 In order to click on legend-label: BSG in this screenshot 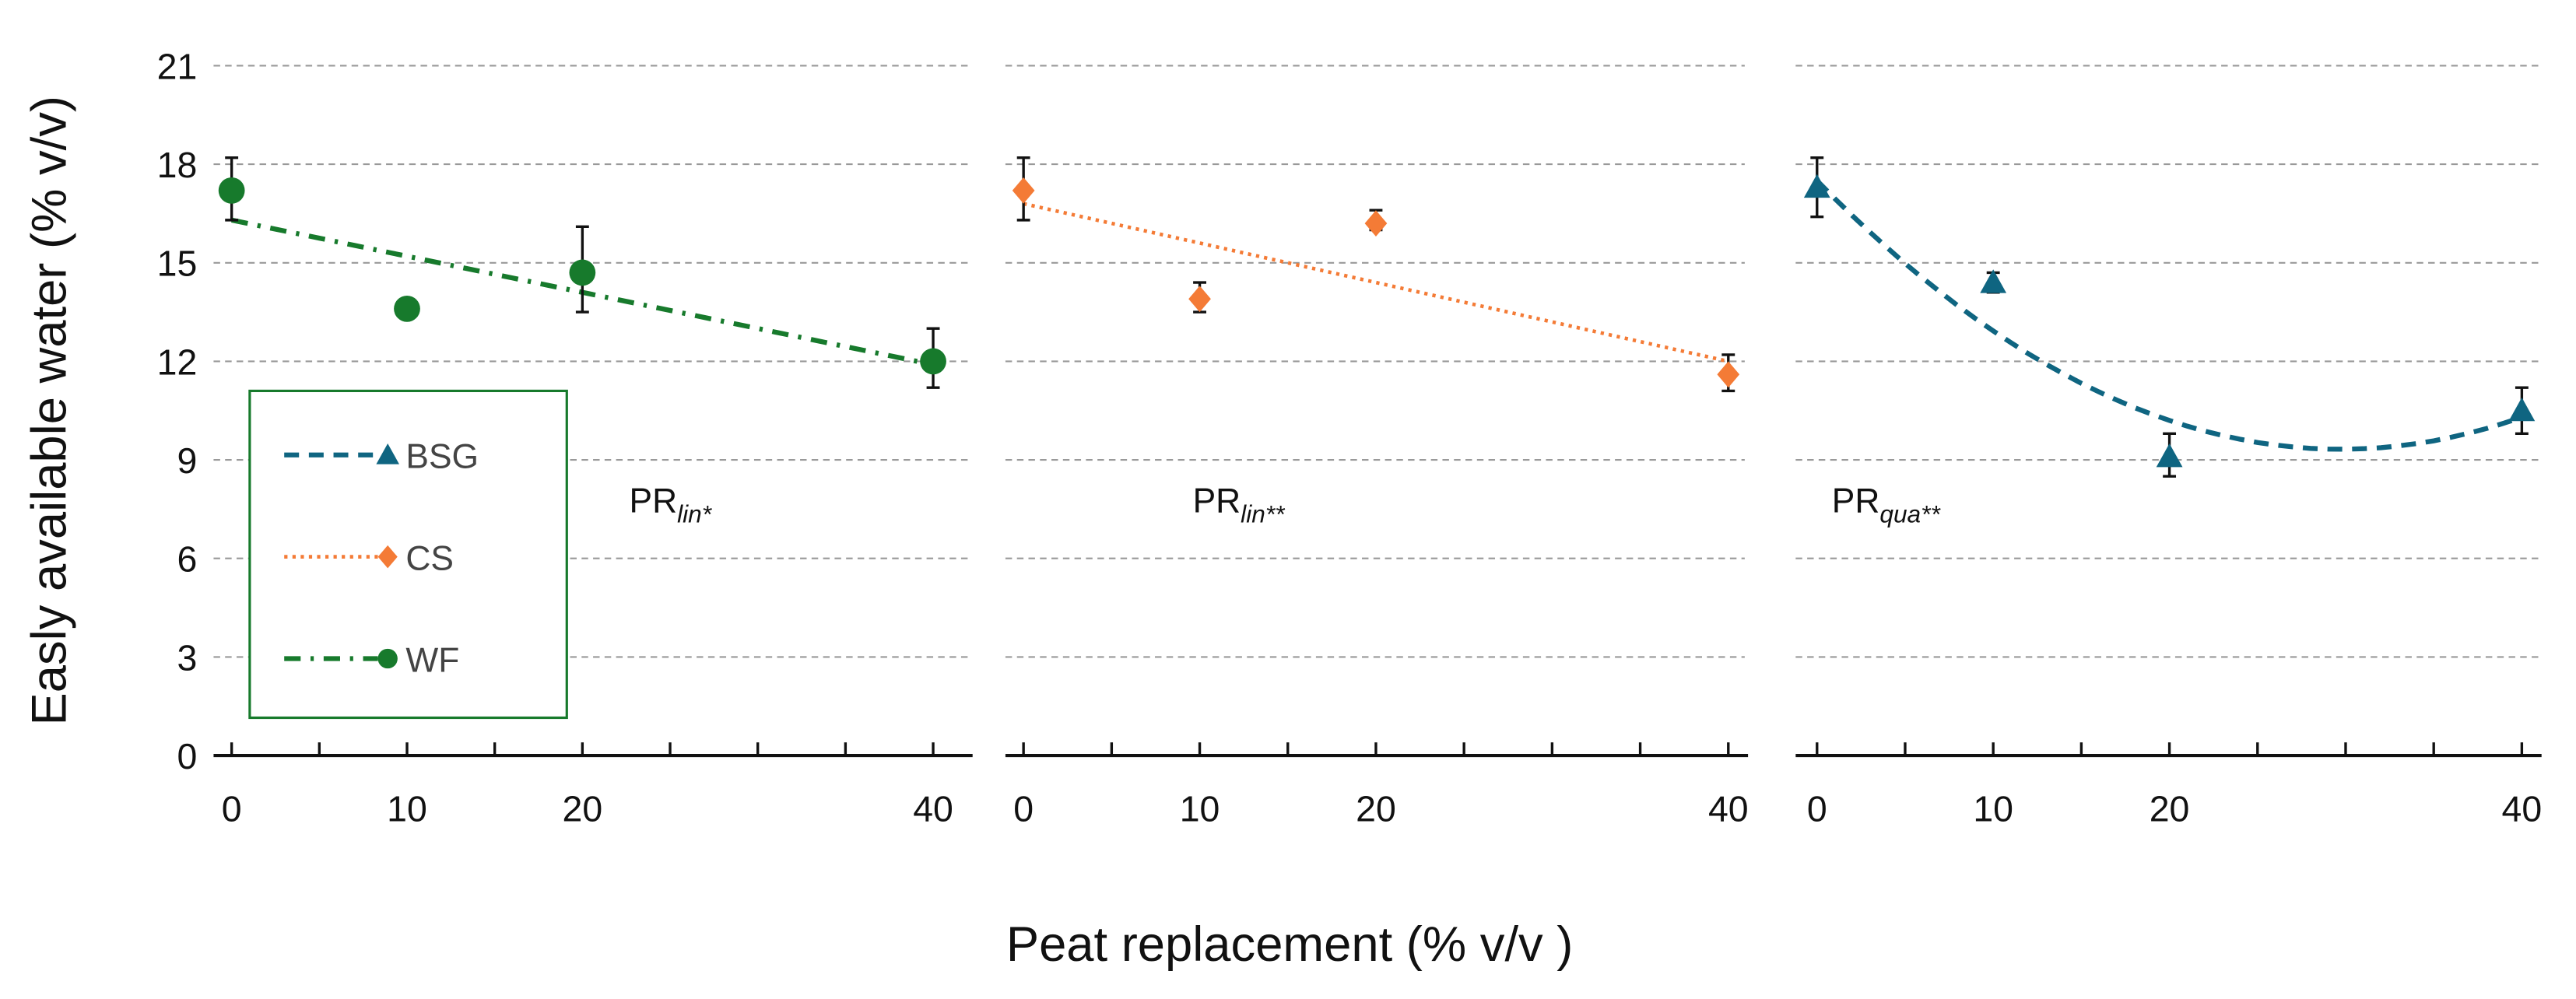, I will do `click(442, 457)`.